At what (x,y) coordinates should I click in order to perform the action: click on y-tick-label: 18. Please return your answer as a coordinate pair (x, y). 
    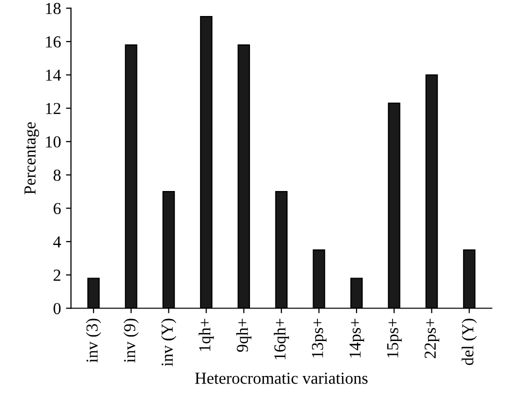
    Looking at the image, I should click on (53, 8).